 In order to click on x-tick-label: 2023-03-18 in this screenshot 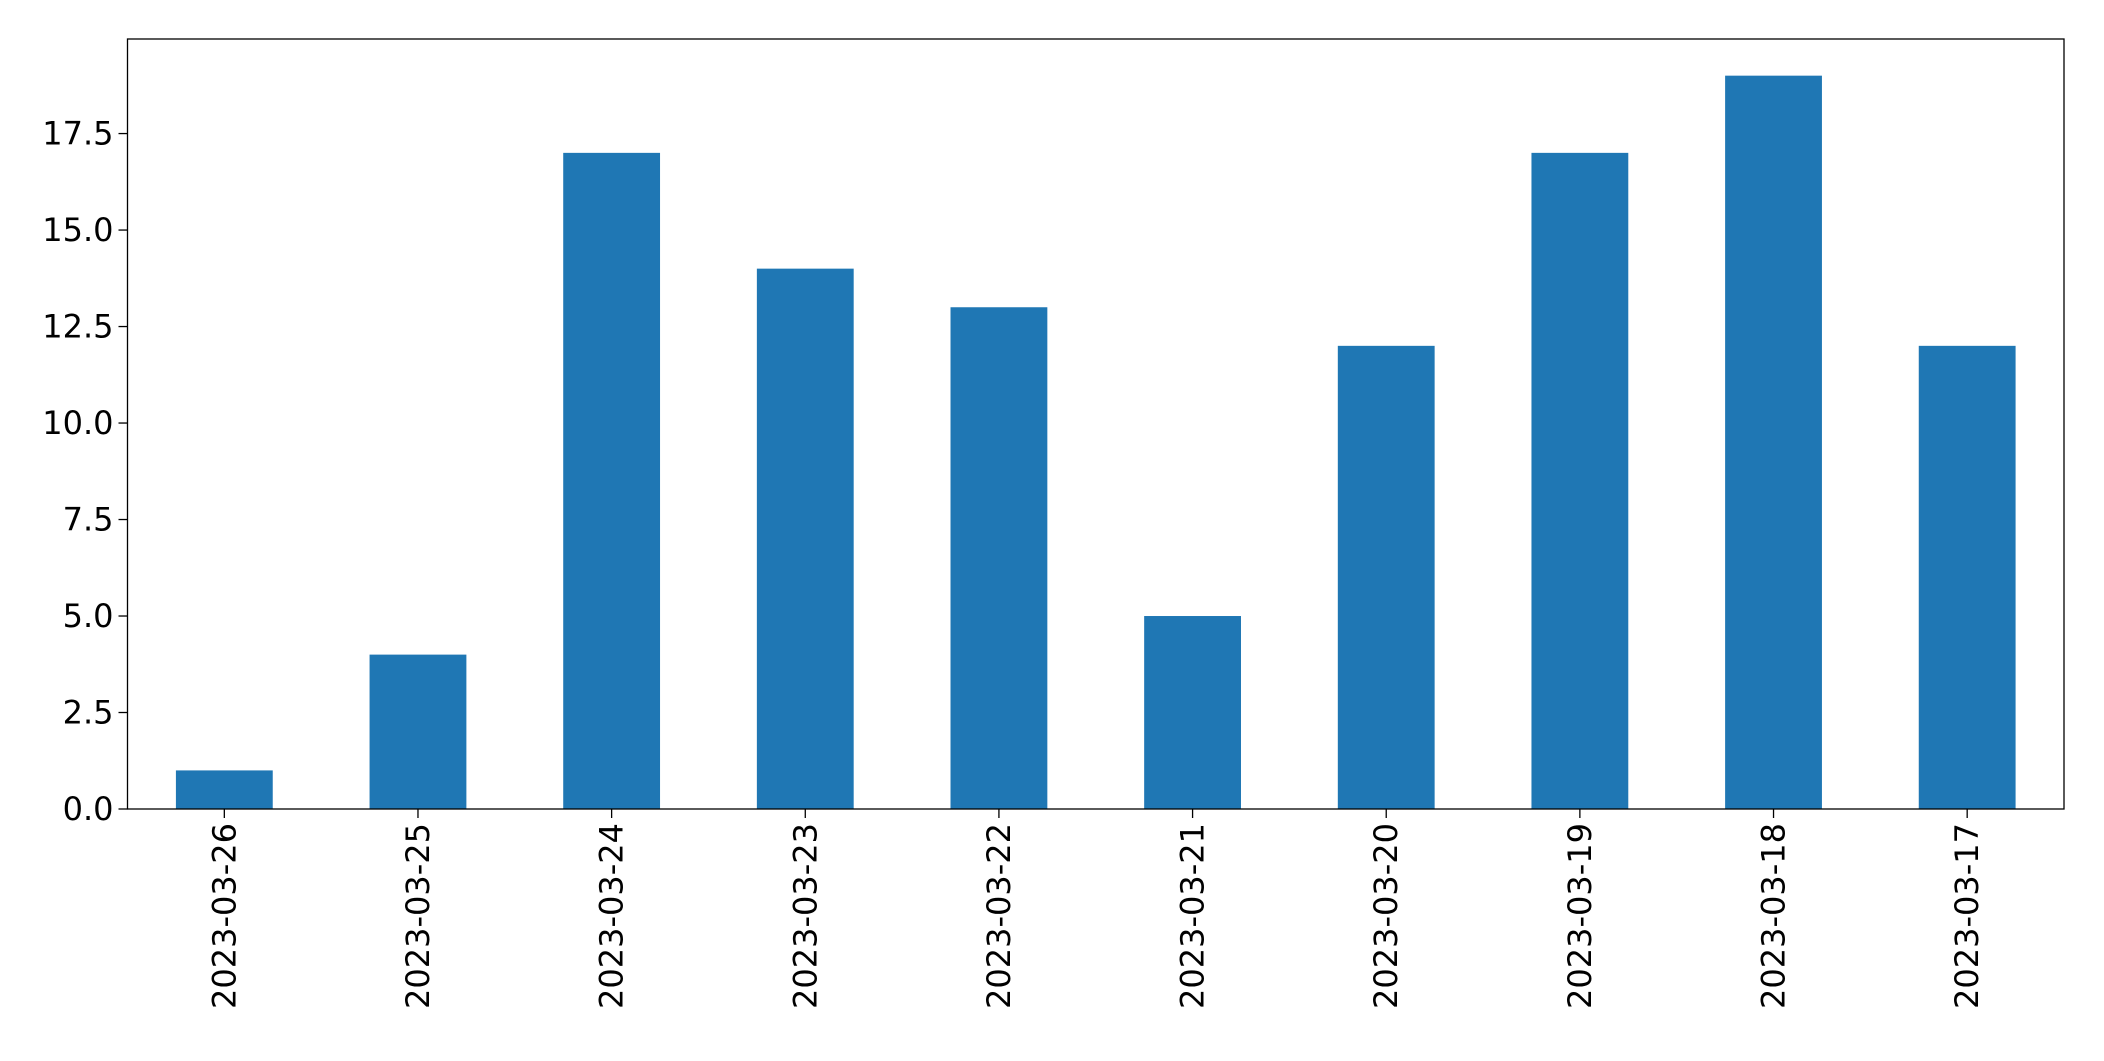, I will do `click(1774, 916)`.